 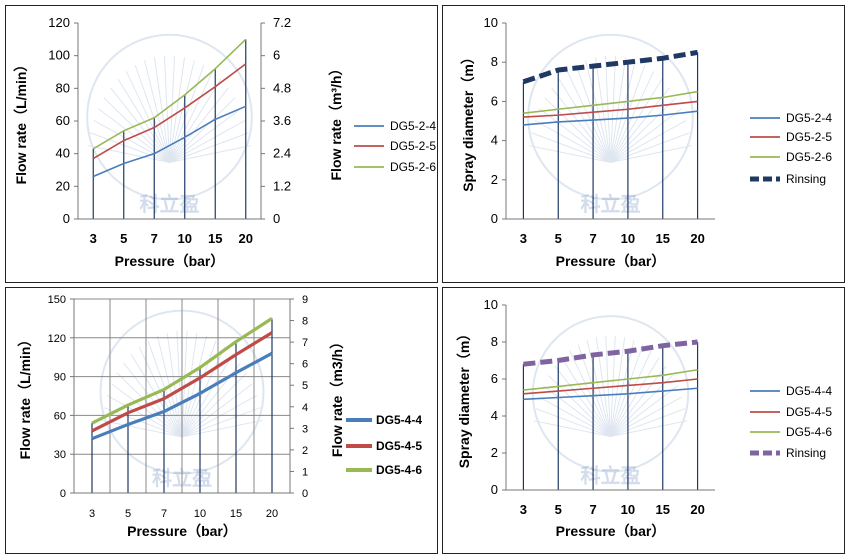 What do you see at coordinates (282, 120) in the screenshot?
I see `y2-tick-label: 3.6` at bounding box center [282, 120].